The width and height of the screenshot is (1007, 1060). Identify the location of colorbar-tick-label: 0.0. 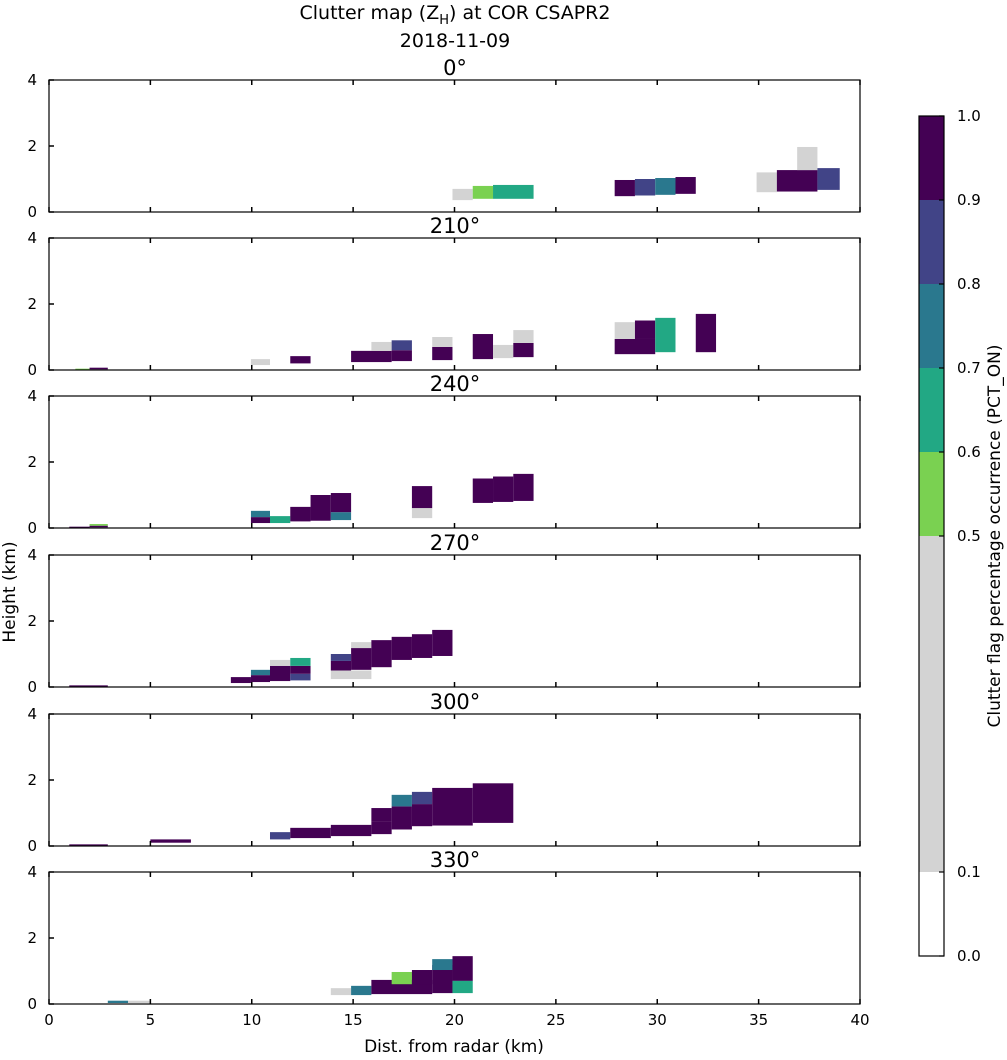
(969, 956).